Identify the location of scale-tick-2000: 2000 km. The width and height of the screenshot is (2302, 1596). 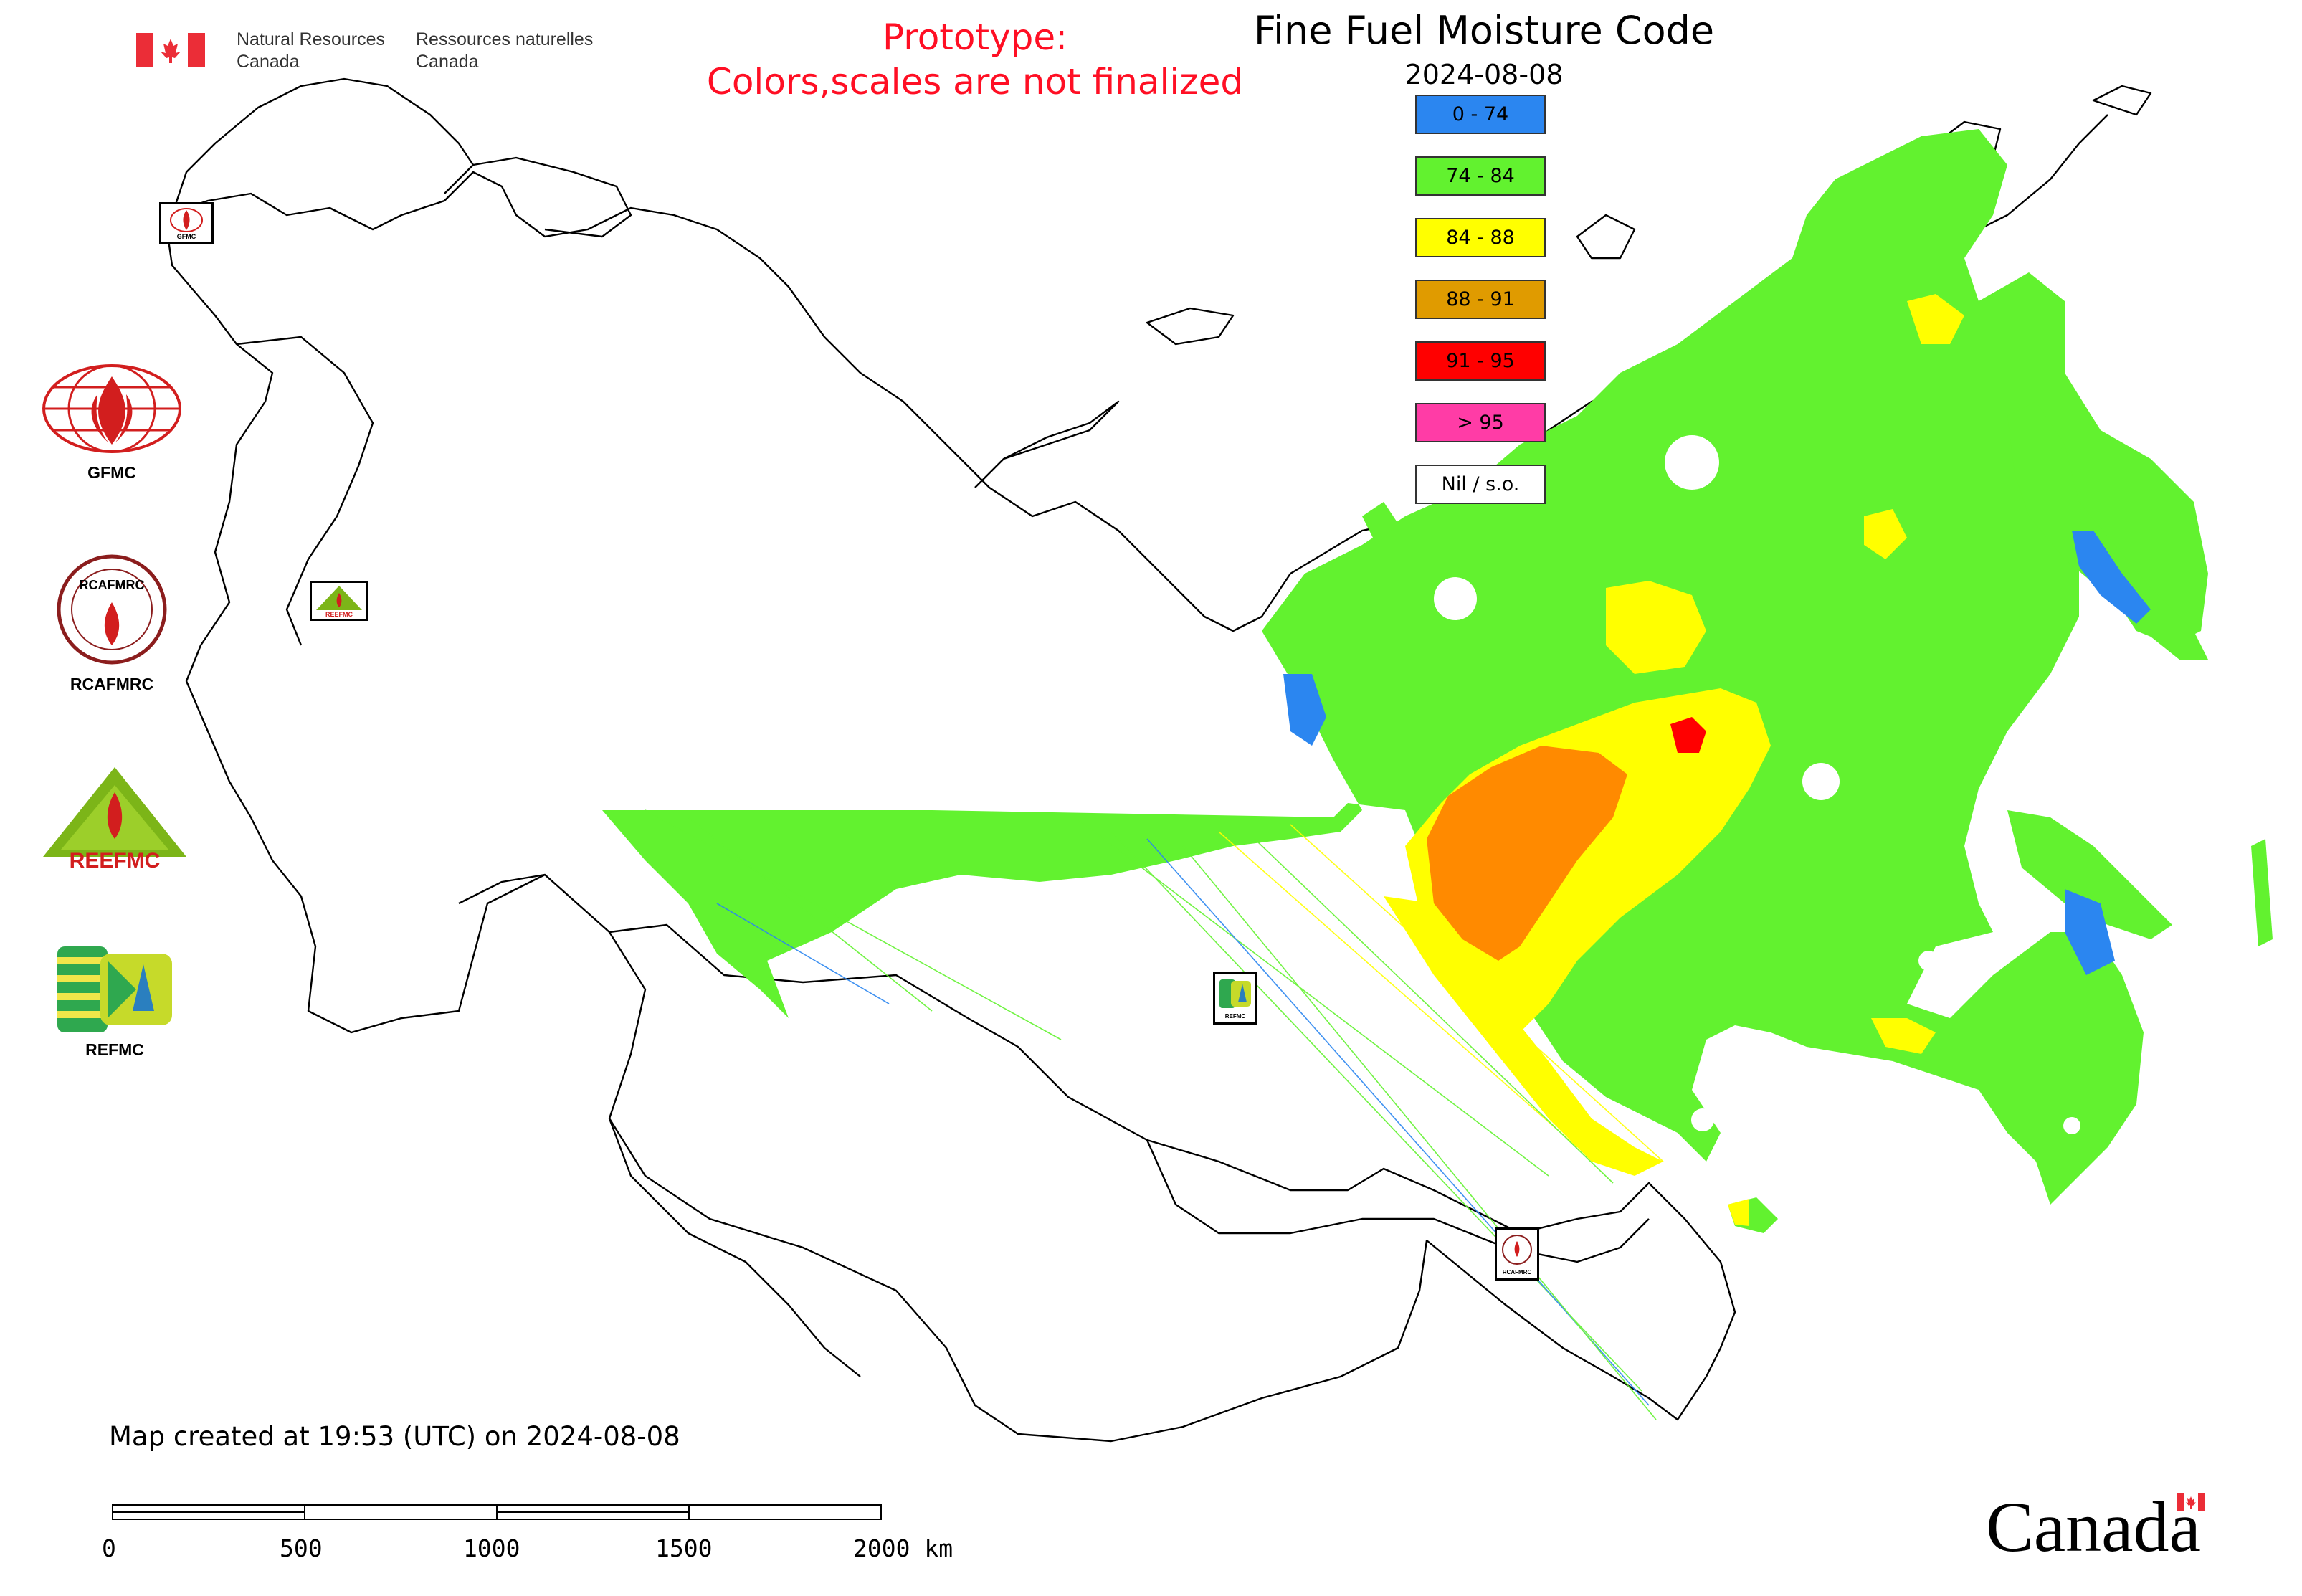
(903, 1548).